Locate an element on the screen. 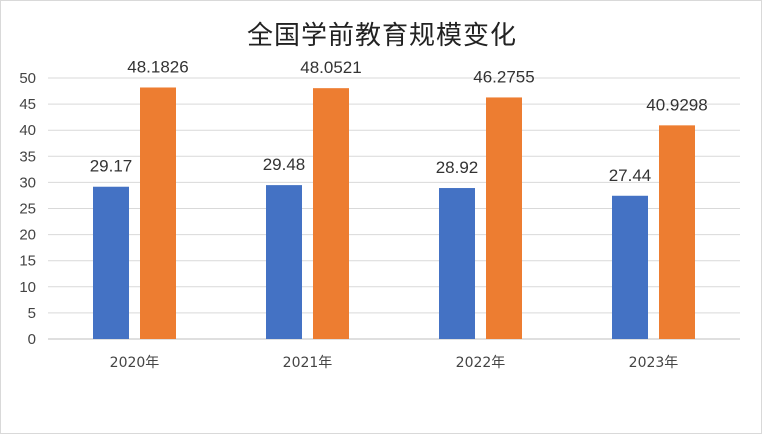 The width and height of the screenshot is (762, 434). y-tick-label: 0 is located at coordinates (32, 339).